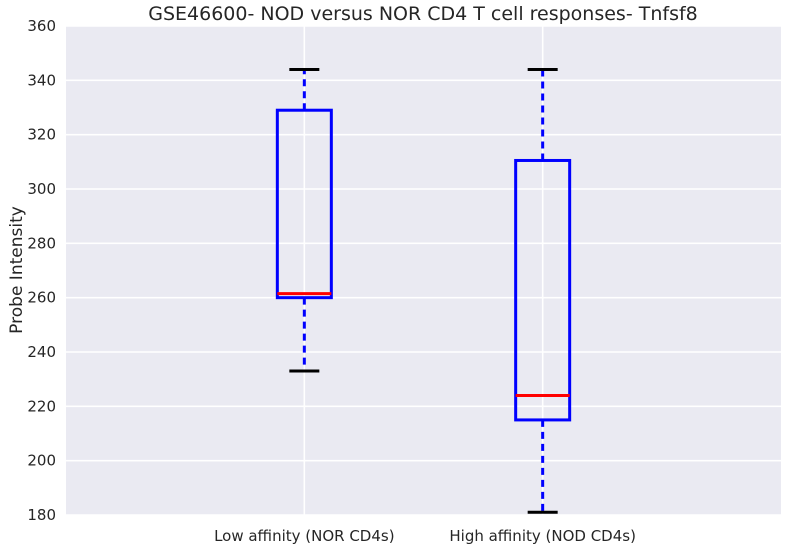  Describe the element at coordinates (41, 80) in the screenshot. I see `y-tick-label: 340` at that location.